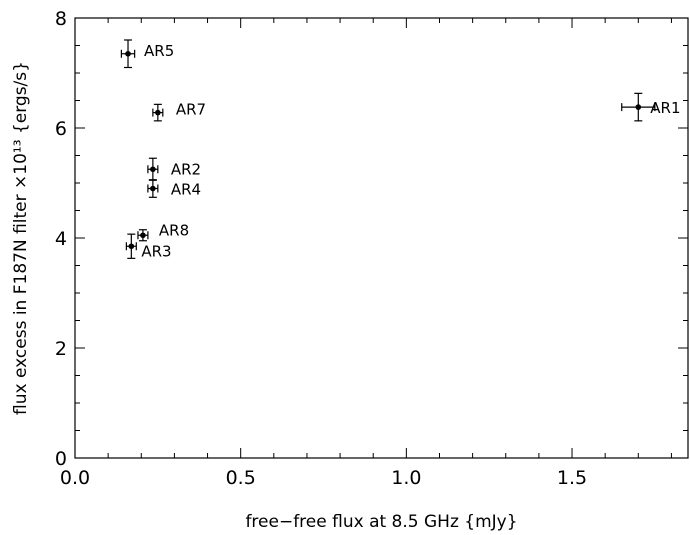 The width and height of the screenshot is (690, 535). What do you see at coordinates (191, 110) in the screenshot?
I see `point-label: AR7` at bounding box center [191, 110].